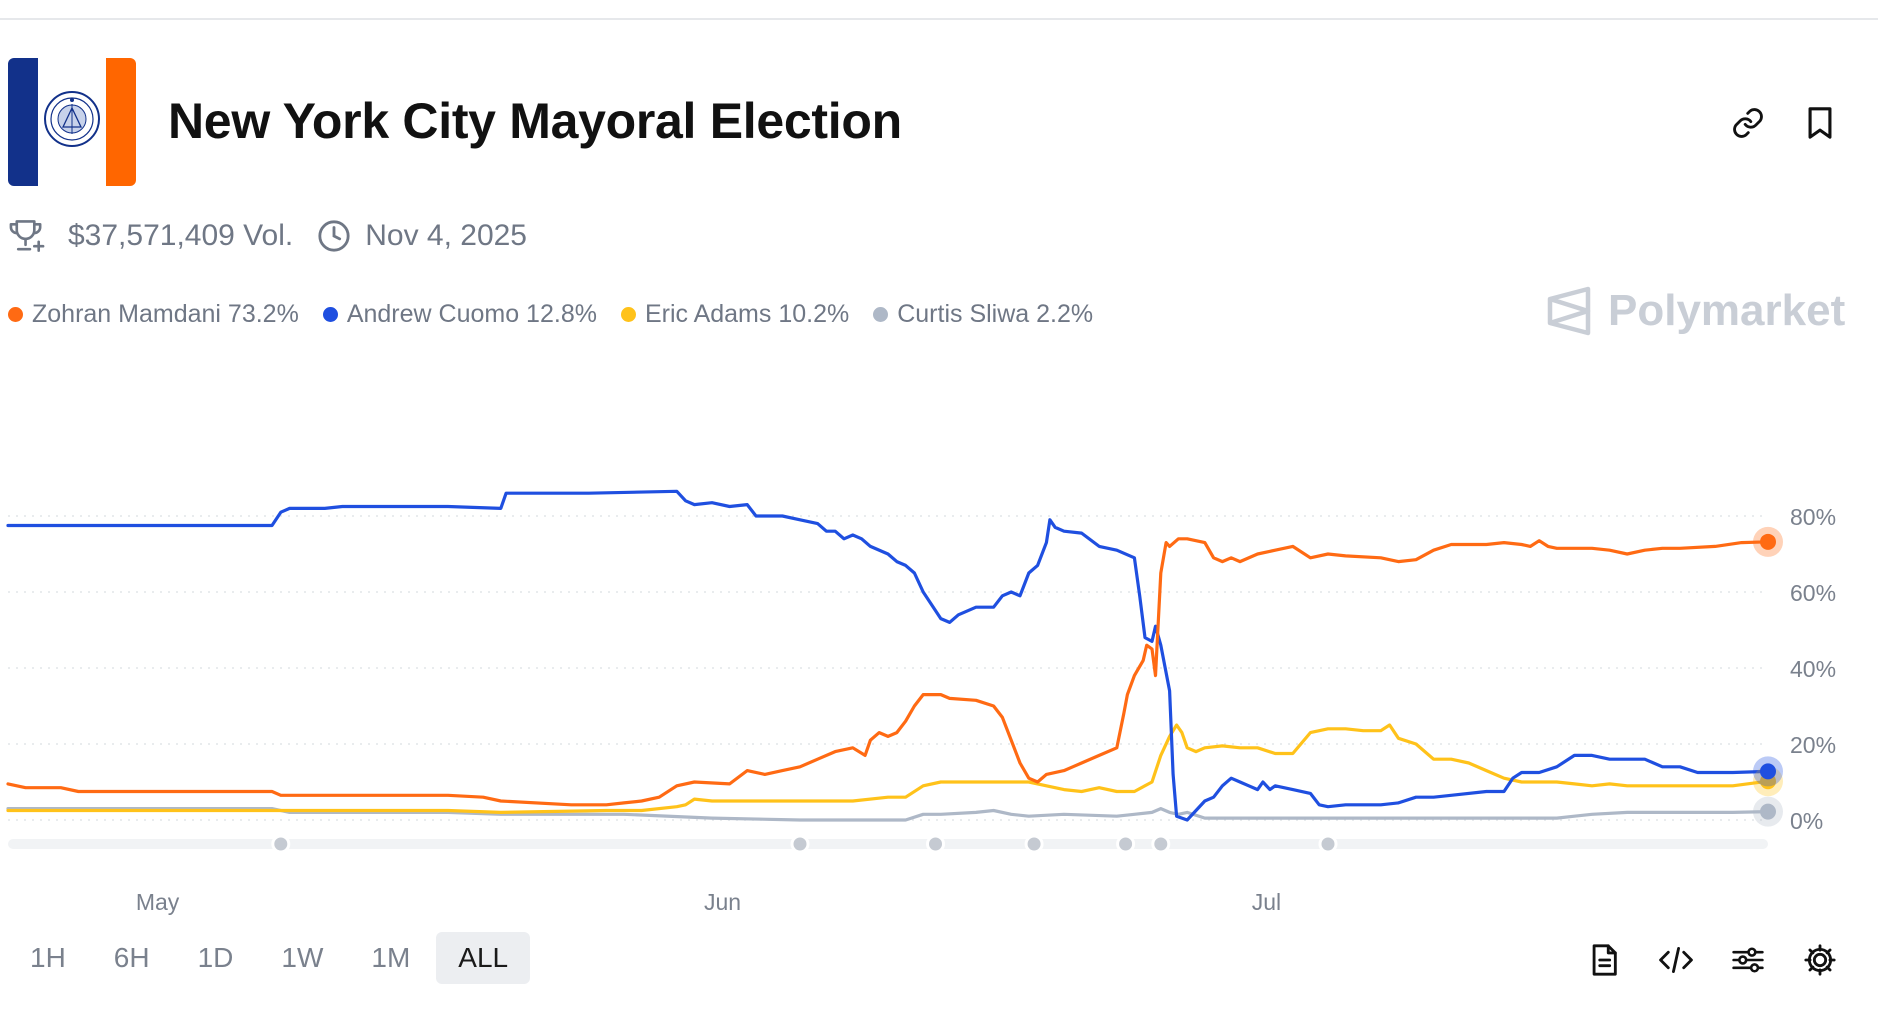 This screenshot has height=1022, width=1878. I want to click on bookmark-icon, so click(1820, 123).